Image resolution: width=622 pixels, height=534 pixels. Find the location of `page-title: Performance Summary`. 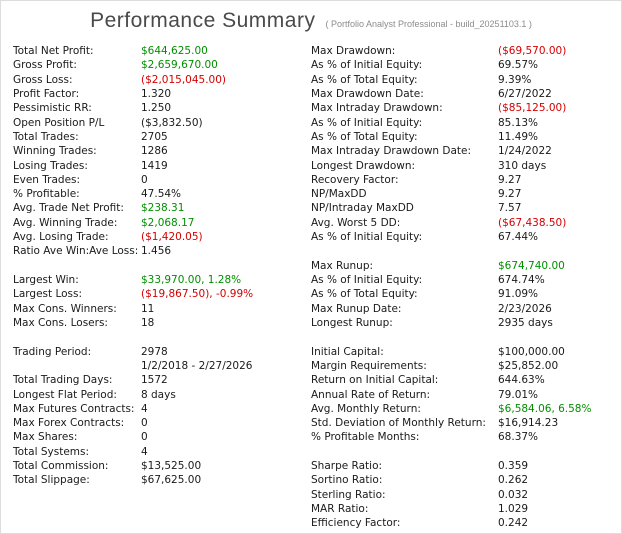

page-title: Performance Summary is located at coordinates (203, 20).